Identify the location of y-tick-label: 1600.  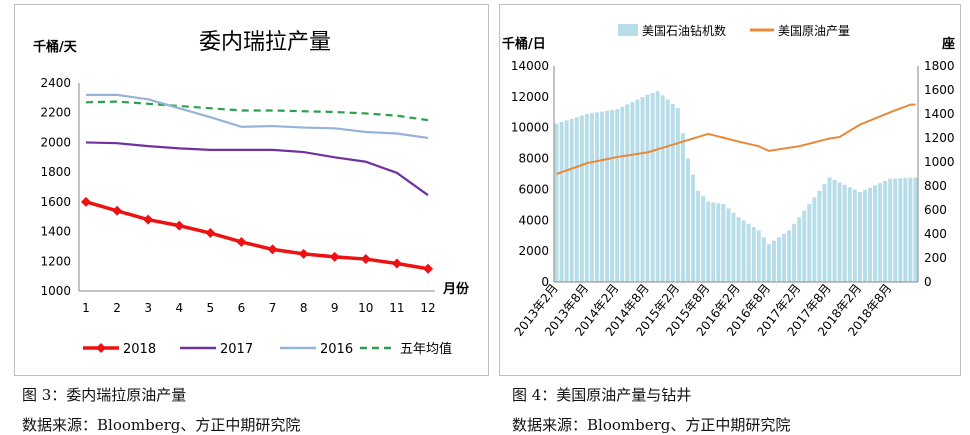
(55, 202).